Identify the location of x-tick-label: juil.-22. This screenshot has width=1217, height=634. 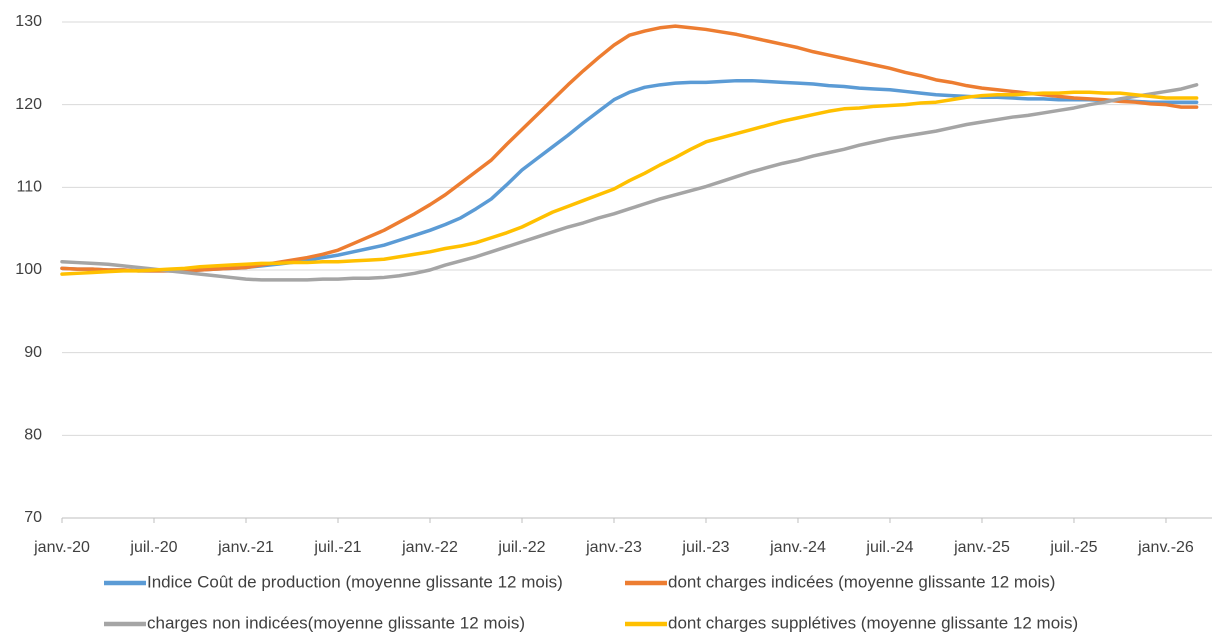
(521, 547).